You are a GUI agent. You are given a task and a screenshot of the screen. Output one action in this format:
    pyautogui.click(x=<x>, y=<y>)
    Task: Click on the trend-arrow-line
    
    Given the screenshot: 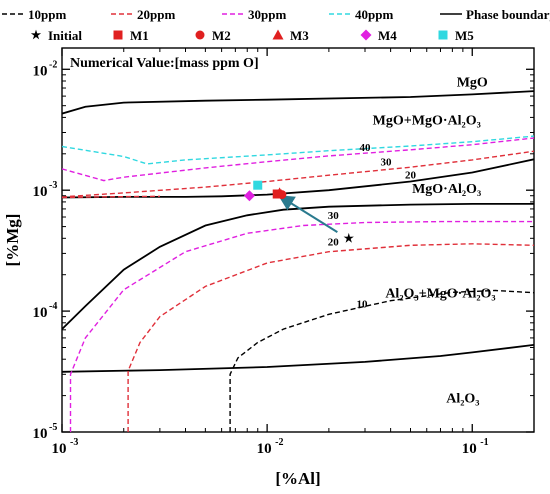 What is the action you would take?
    pyautogui.click(x=308, y=214)
    